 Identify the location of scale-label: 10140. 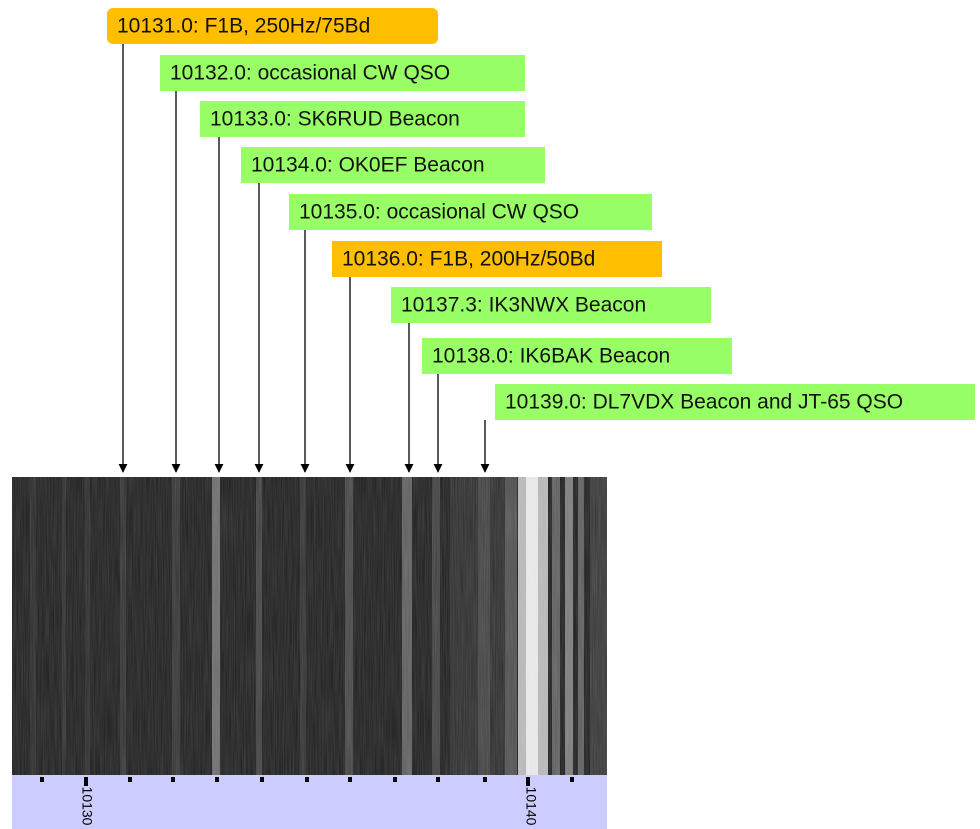
(531, 806).